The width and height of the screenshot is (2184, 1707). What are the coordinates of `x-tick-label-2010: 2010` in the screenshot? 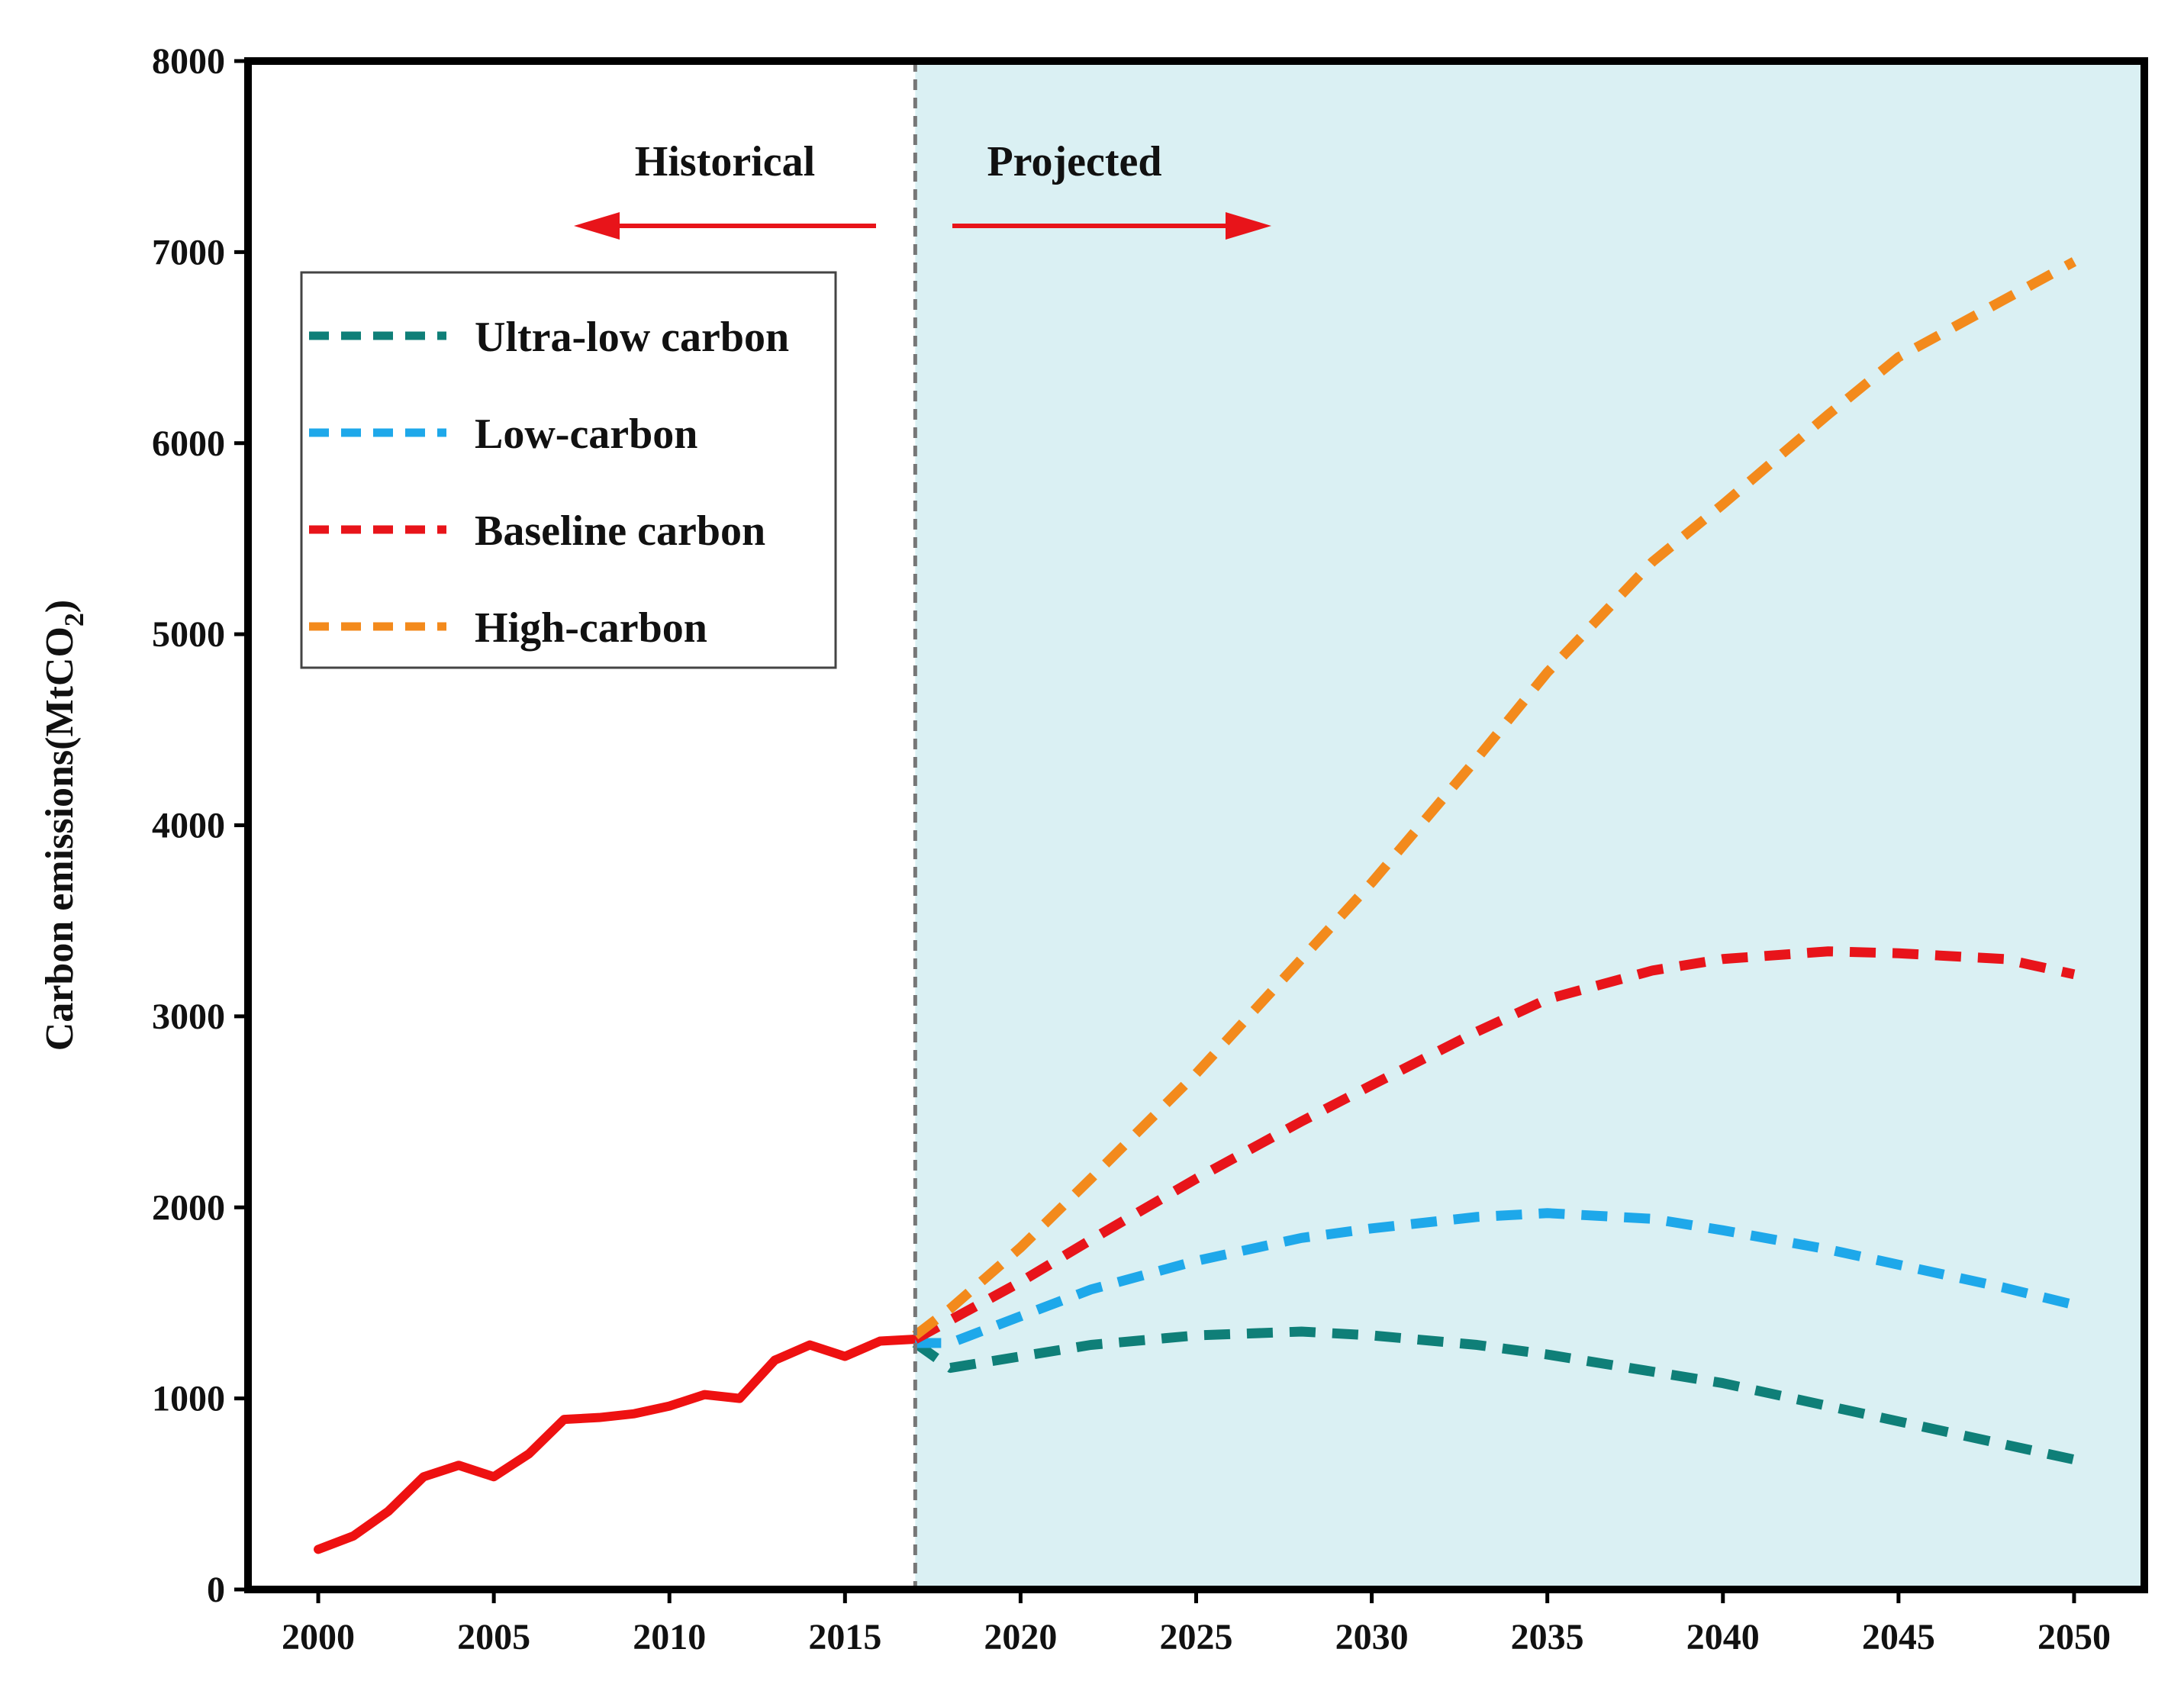 It's located at (669, 1637).